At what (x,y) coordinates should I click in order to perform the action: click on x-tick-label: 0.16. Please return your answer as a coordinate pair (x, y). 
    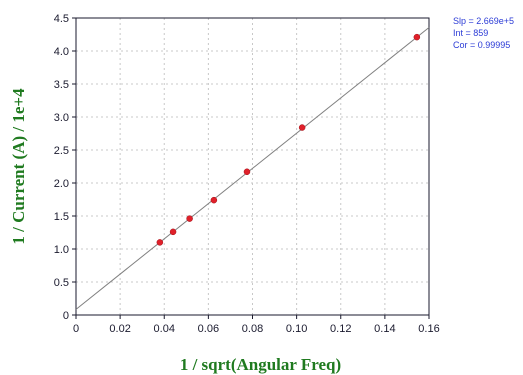
    Looking at the image, I should click on (428, 329).